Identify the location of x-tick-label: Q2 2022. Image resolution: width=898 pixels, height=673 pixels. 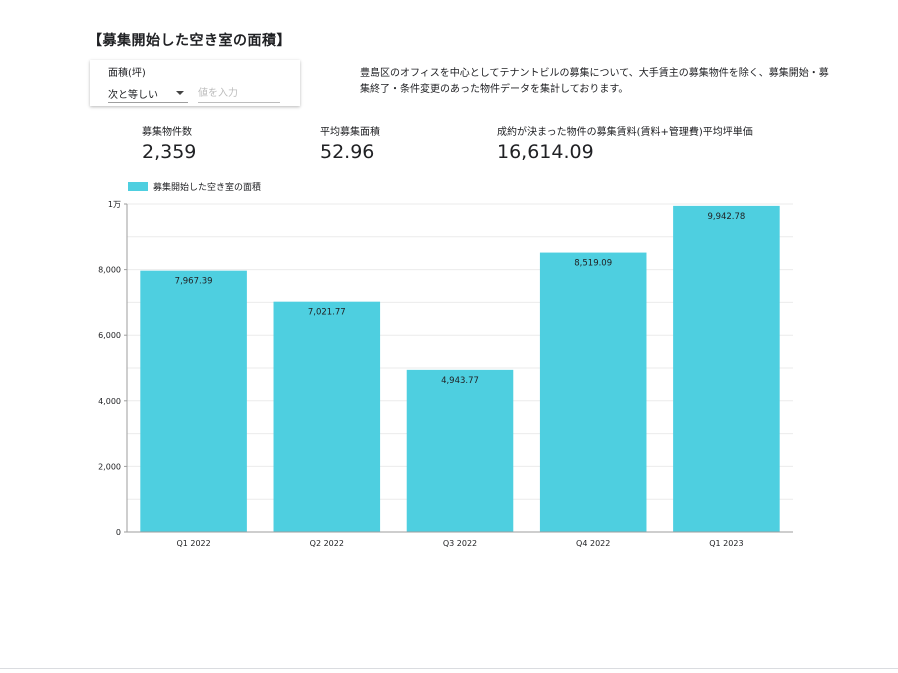
(327, 543).